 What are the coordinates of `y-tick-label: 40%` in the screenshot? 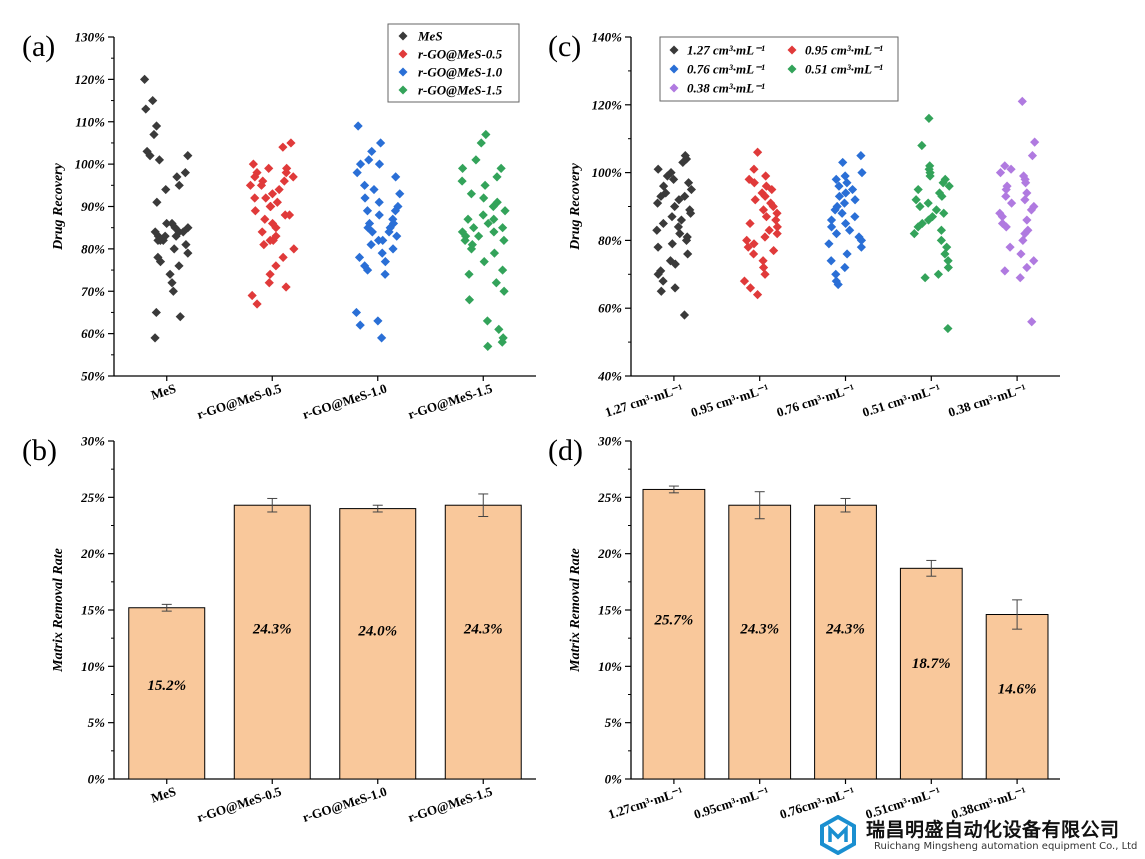 It's located at (609, 376).